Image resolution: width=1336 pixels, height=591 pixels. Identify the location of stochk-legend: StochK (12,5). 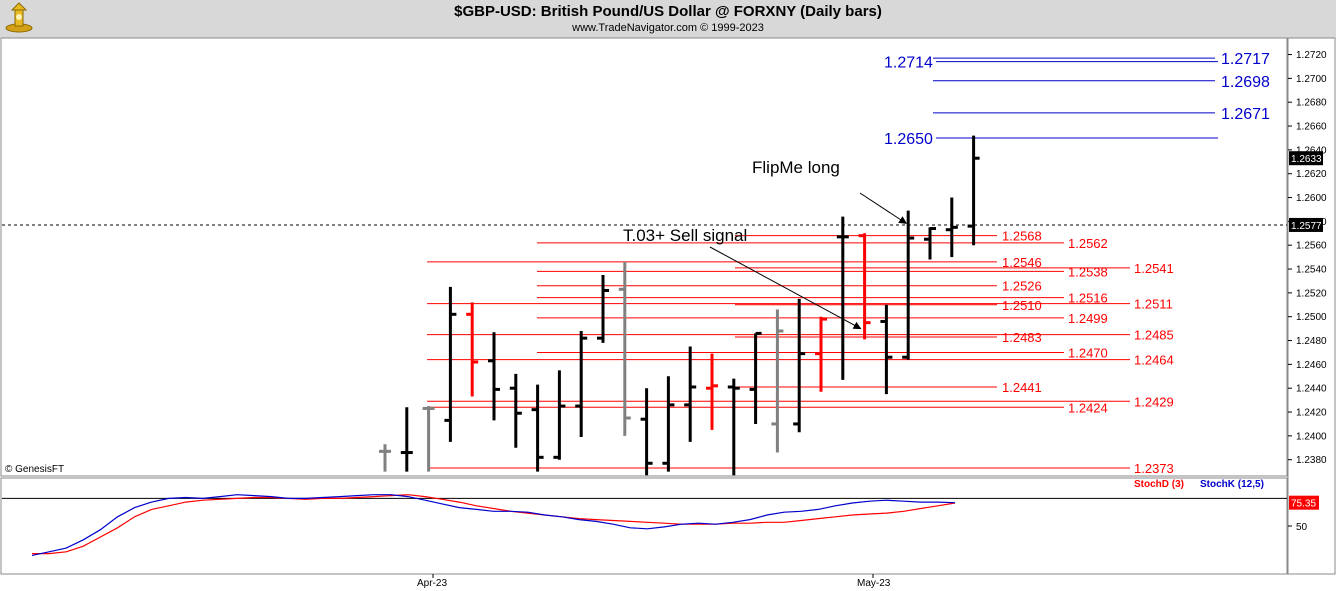
(1232, 484).